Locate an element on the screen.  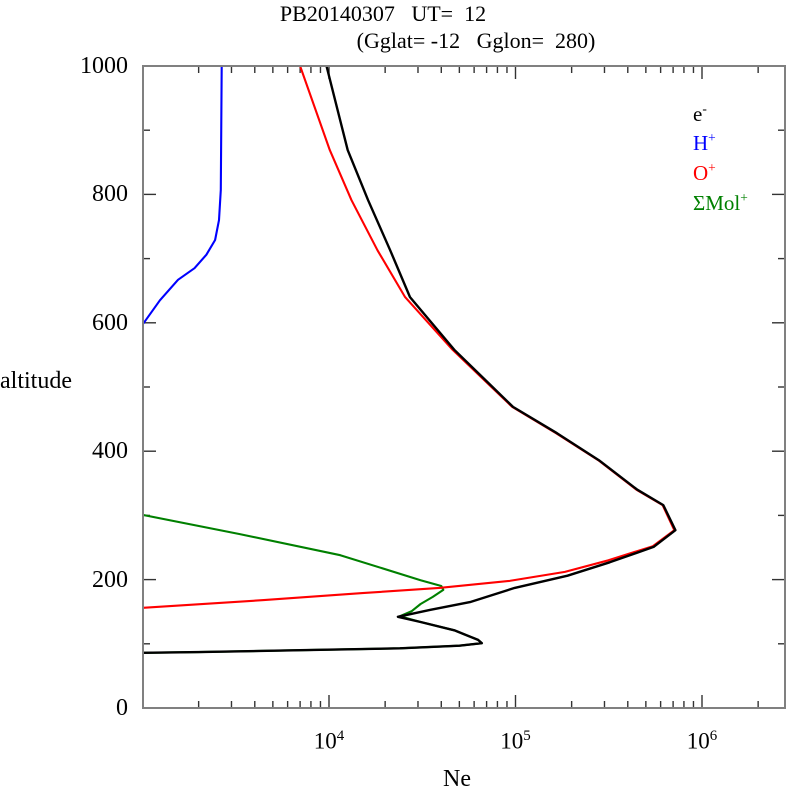
legend-label: O is located at coordinates (701, 173).